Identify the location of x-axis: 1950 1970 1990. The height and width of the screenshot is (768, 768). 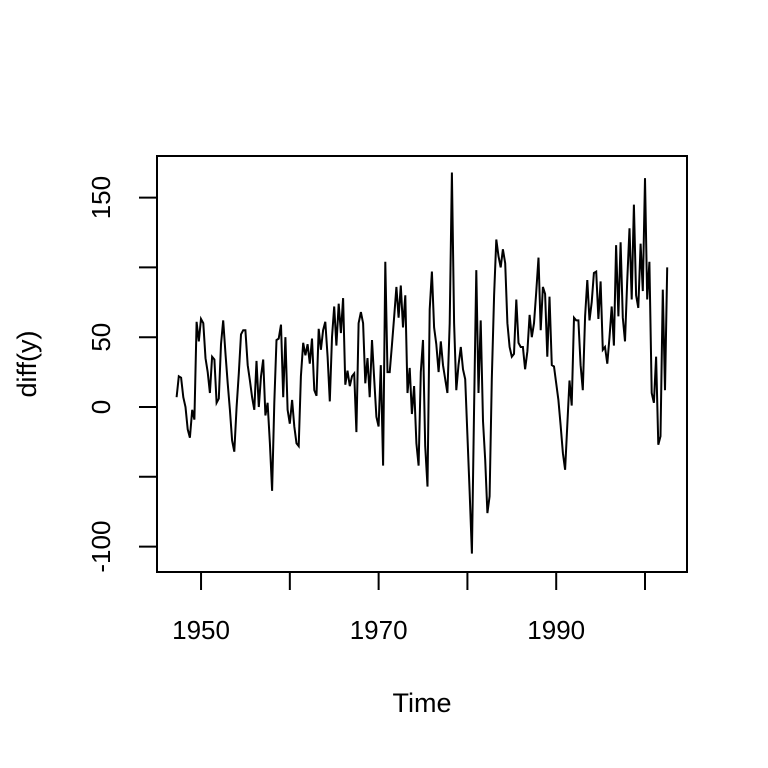
(409, 608).